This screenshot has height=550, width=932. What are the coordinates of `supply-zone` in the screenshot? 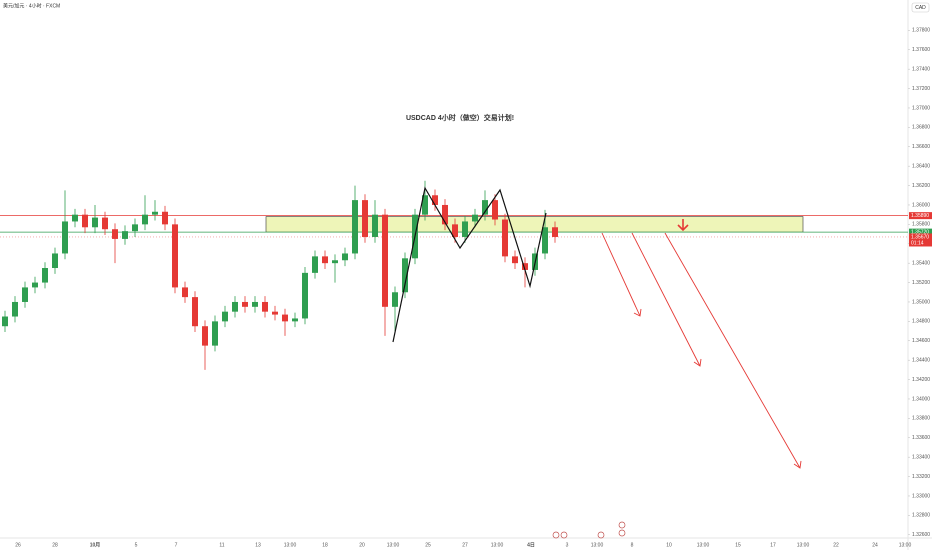 It's located at (534, 224).